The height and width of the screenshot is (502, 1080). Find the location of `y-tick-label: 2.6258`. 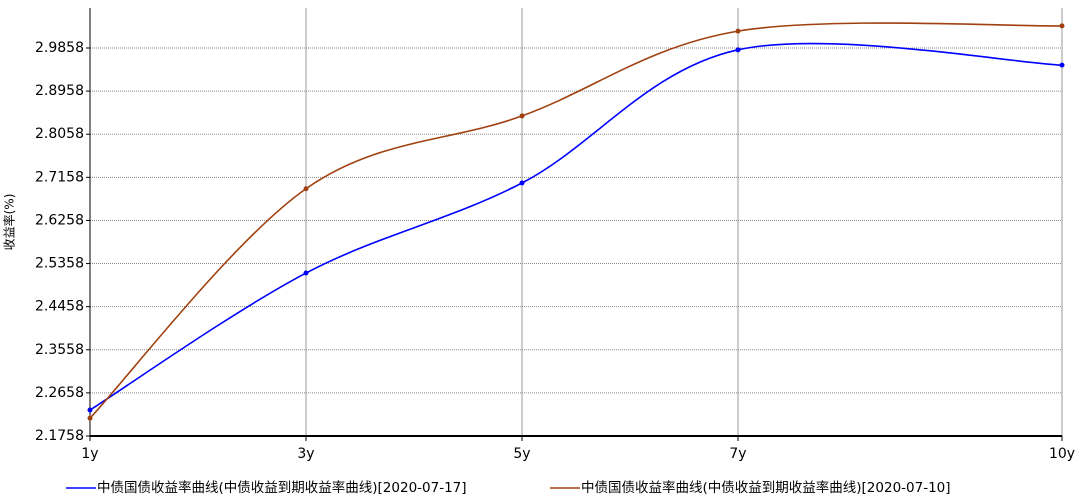

y-tick-label: 2.6258 is located at coordinates (59, 220).